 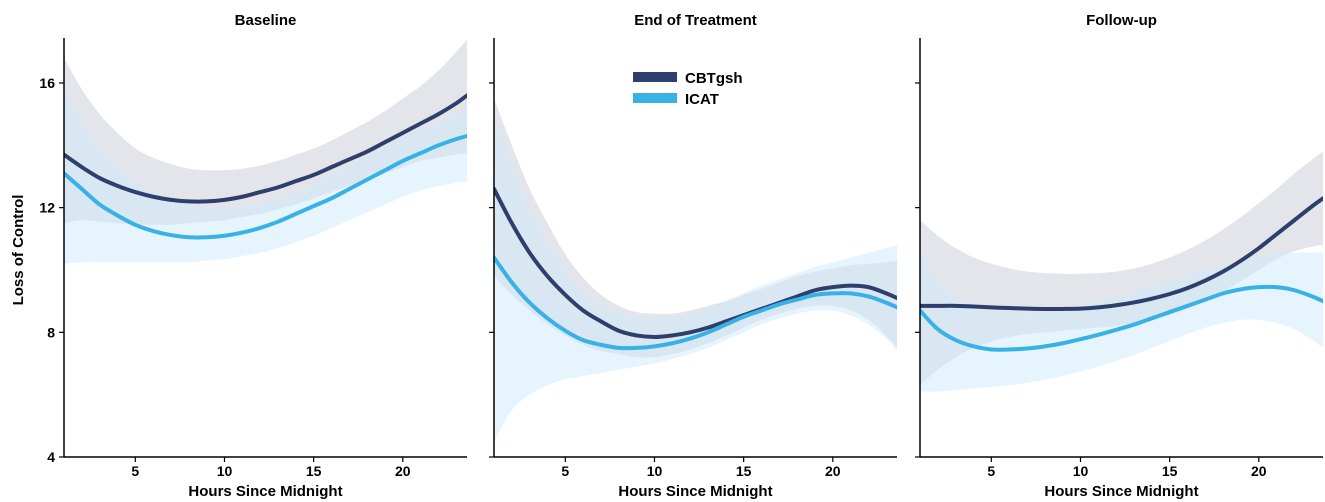 What do you see at coordinates (655, 98) in the screenshot?
I see `legend-swatch-icat` at bounding box center [655, 98].